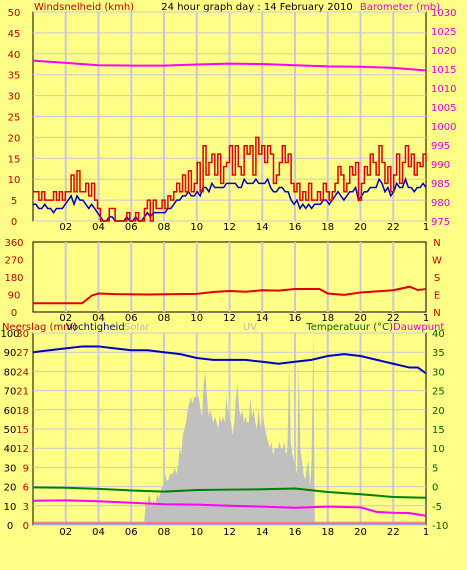 The height and width of the screenshot is (570, 467). What do you see at coordinates (14, 159) in the screenshot?
I see `wind-tick-label: 15` at bounding box center [14, 159].